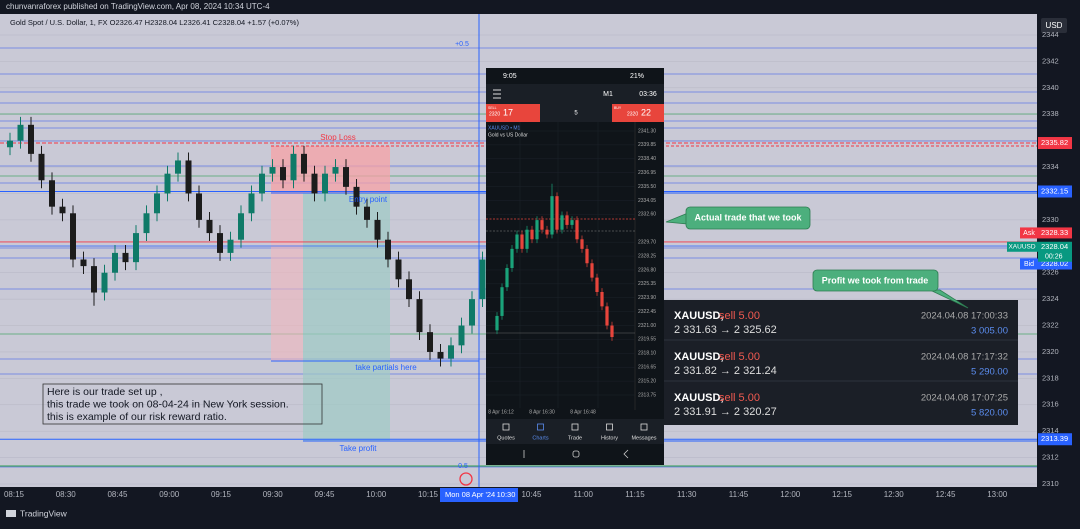 The height and width of the screenshot is (529, 1080). I want to click on phone-time: 8 Apr 16:12, so click(501, 412).